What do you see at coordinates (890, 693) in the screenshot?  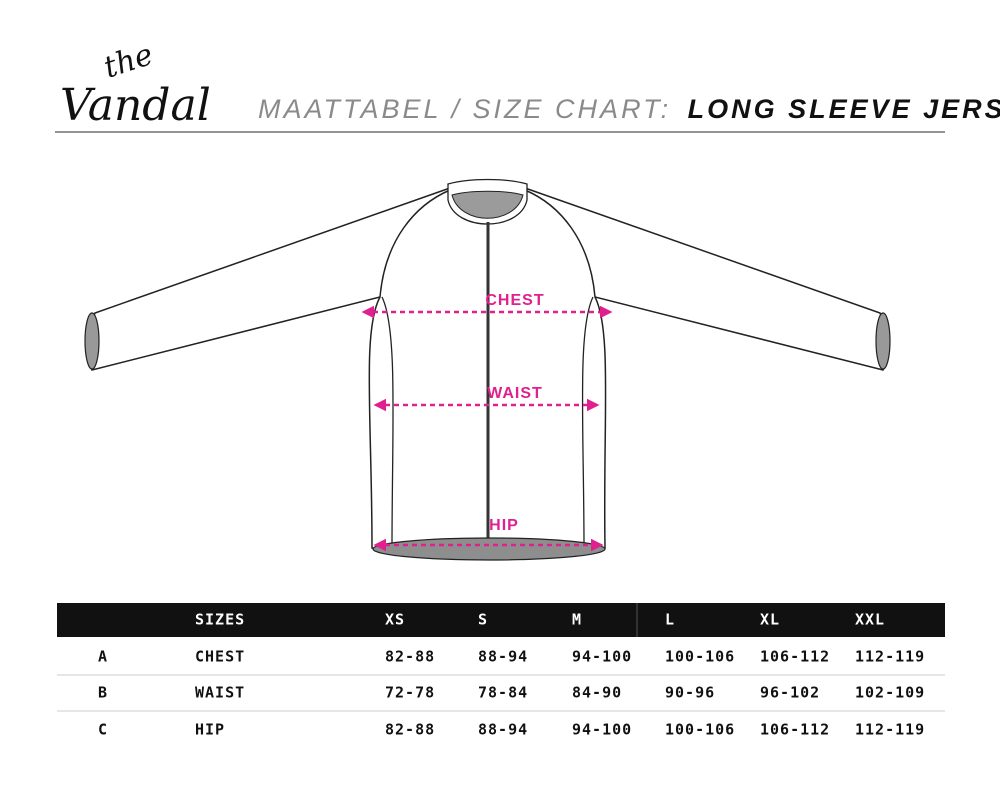 I see `table-cell: 102-109` at bounding box center [890, 693].